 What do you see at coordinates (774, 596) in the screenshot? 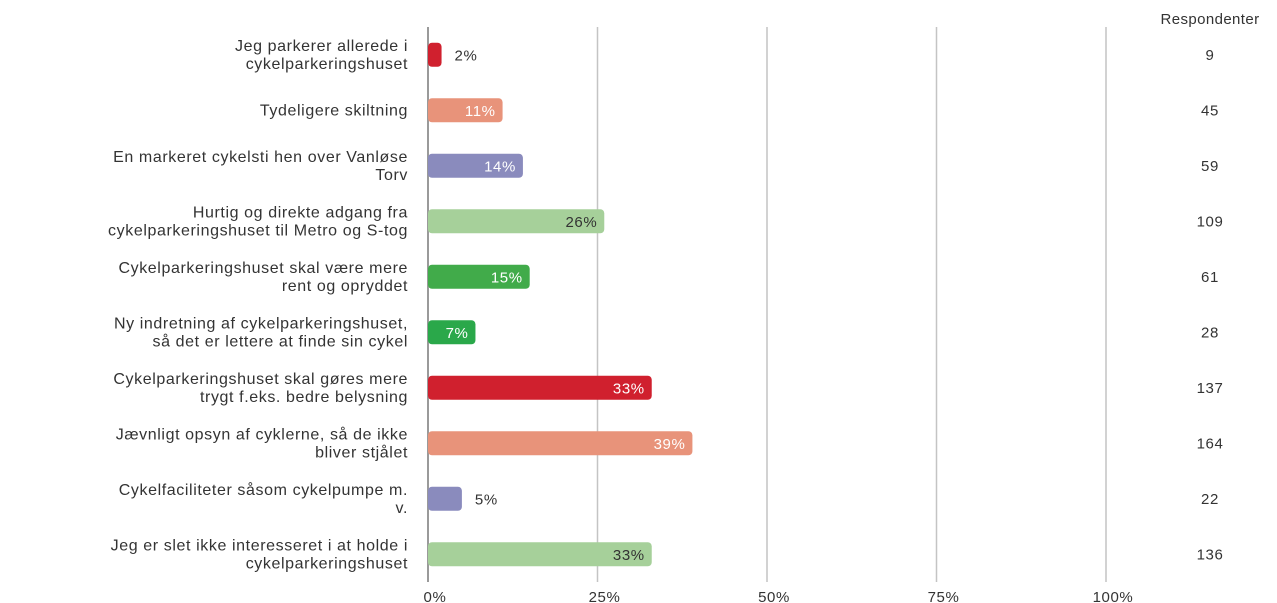
I see `x-tick-label: 50%` at bounding box center [774, 596].